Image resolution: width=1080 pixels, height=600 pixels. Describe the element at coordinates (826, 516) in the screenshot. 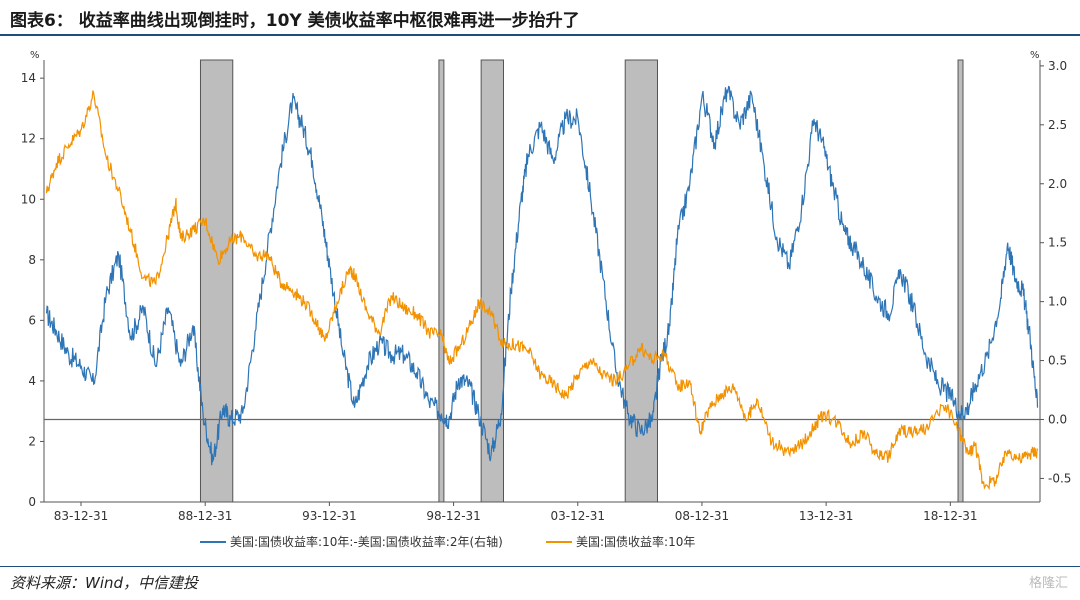

I see `x-tick-label: 13-12-31` at that location.